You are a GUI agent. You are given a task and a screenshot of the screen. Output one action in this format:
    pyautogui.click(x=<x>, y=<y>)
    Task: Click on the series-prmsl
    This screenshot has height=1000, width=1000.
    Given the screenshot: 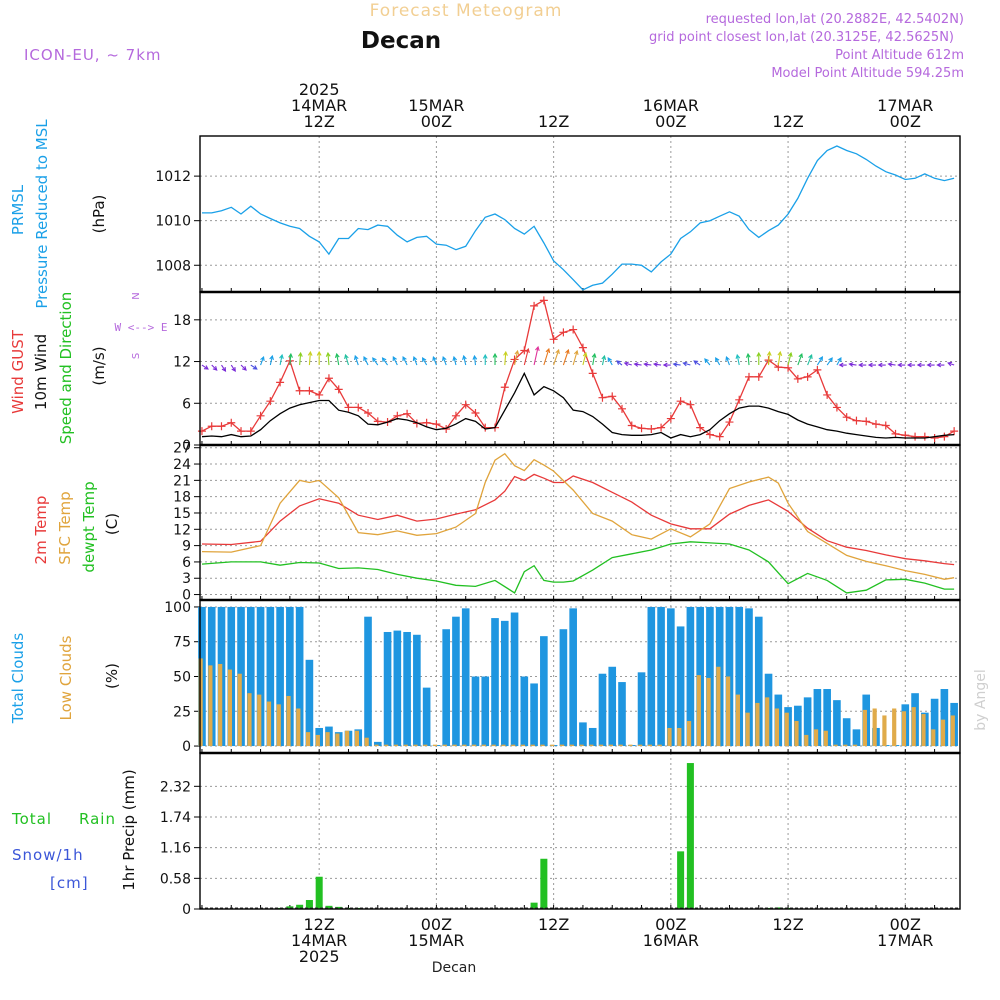 What is the action you would take?
    pyautogui.click(x=578, y=218)
    